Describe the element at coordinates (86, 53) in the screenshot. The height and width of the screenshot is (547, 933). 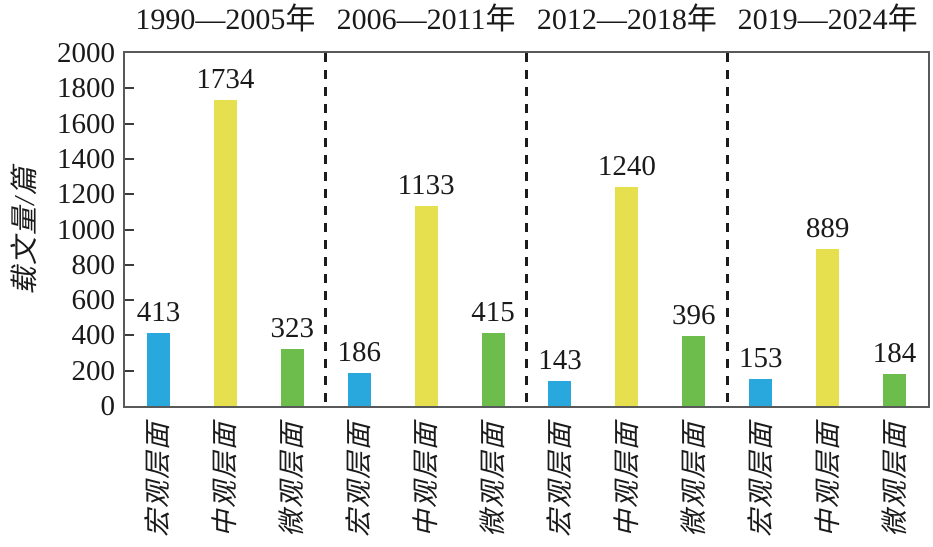
I see `y-axis-tick-label: 2000` at that location.